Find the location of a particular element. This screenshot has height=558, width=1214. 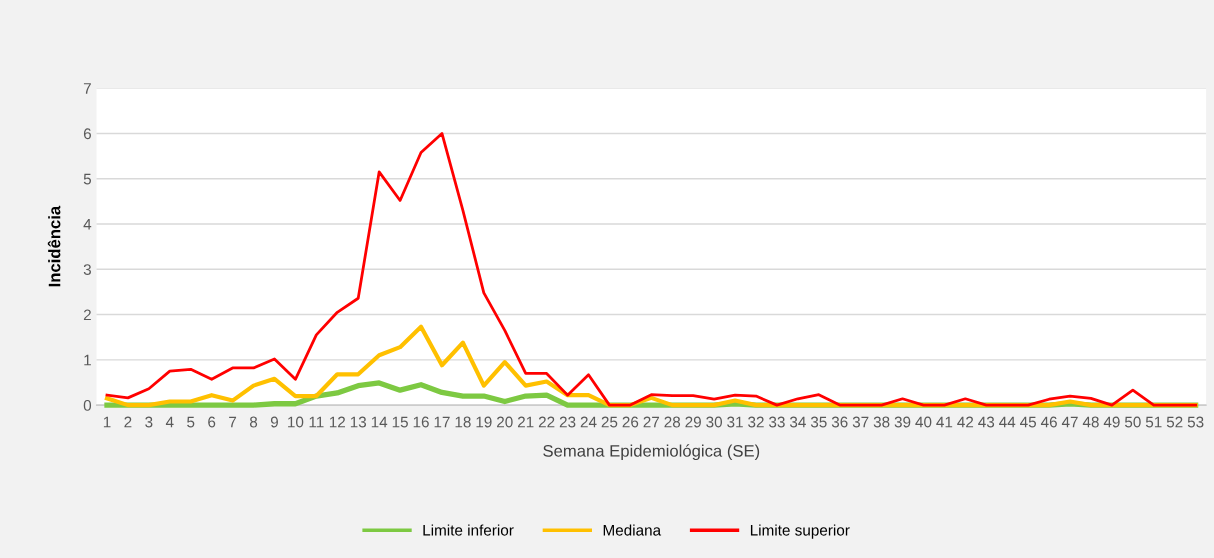

legend-label: Limite inferior is located at coordinates (468, 530).